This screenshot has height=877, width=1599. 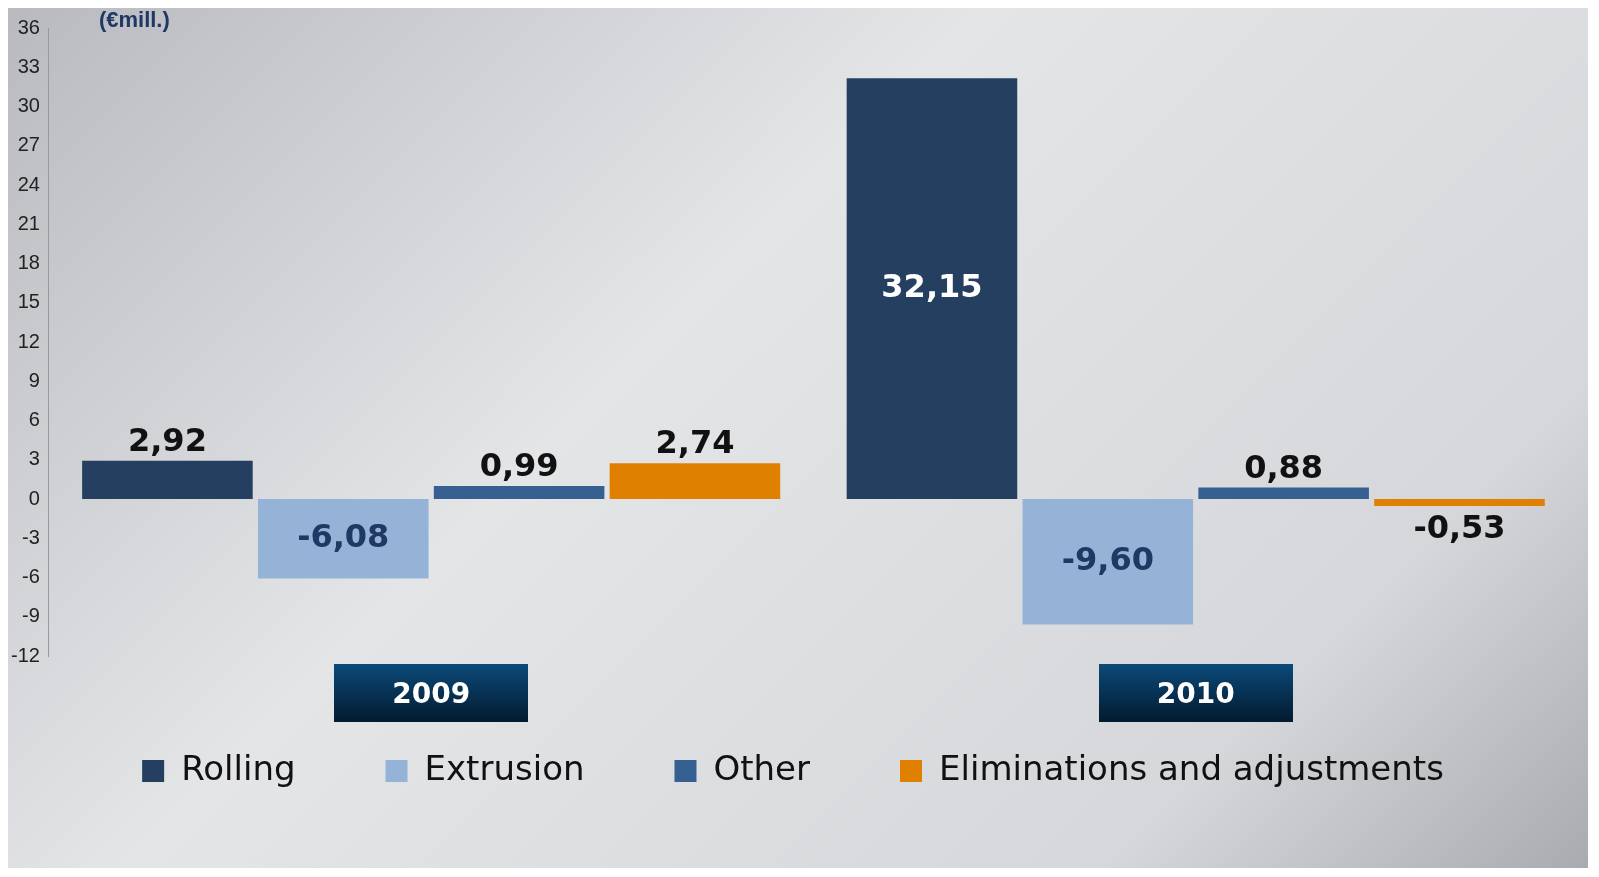 I want to click on y-tick-label: 36, so click(x=28, y=26).